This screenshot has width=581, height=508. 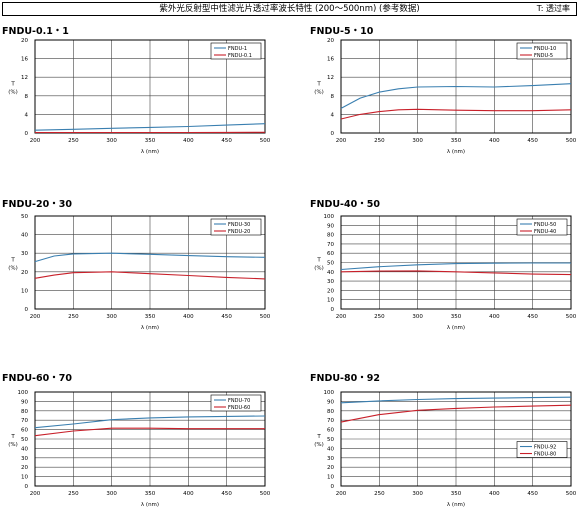 I want to click on chart2-x-tick-label: 350, so click(x=456, y=141).